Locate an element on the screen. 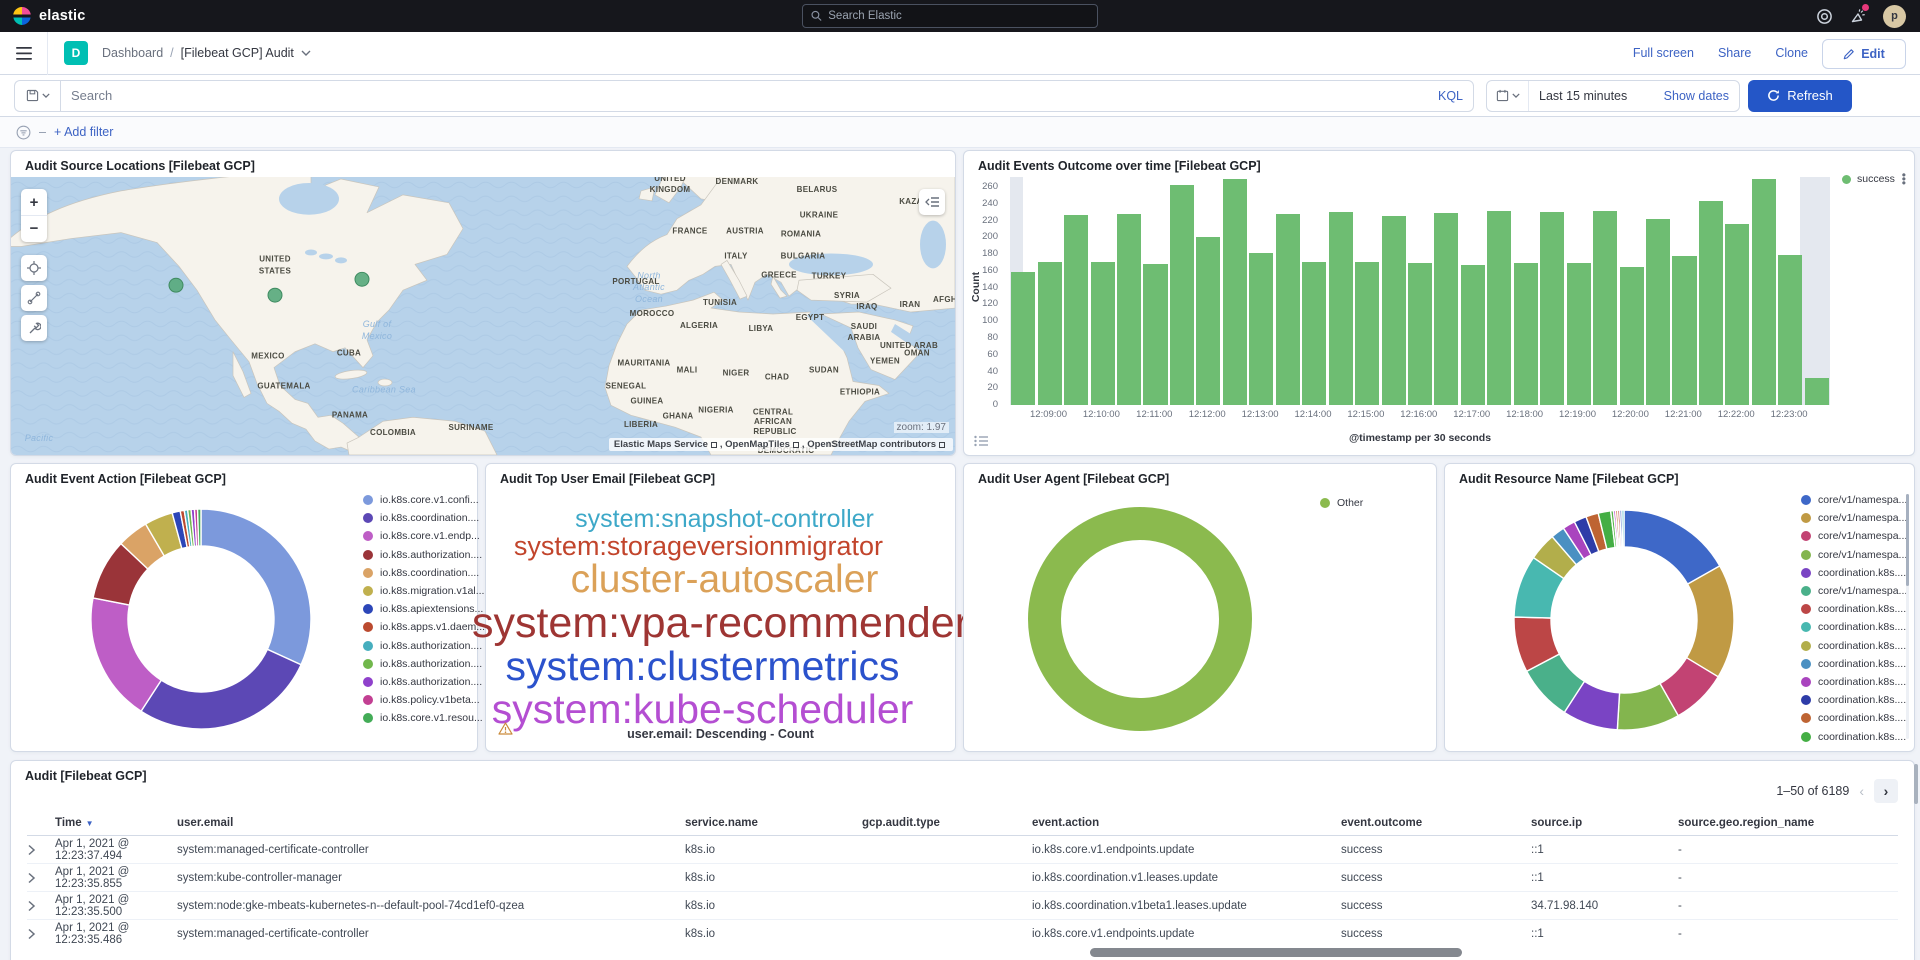 The height and width of the screenshot is (960, 1920). zoom-out-button: − is located at coordinates (34, 228).